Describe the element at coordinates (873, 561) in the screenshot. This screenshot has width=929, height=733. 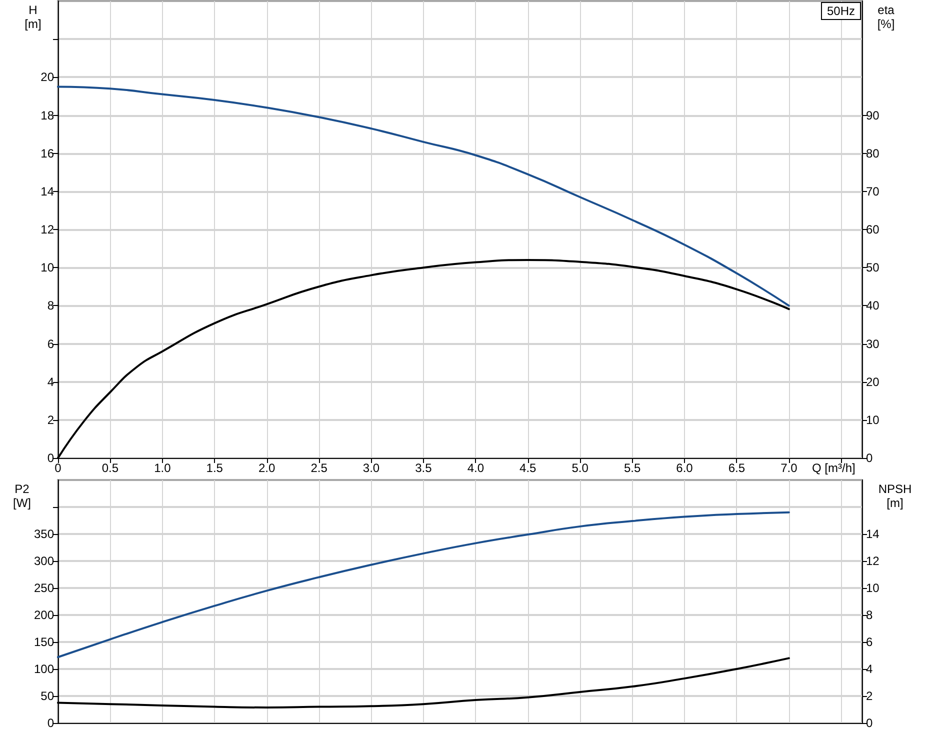
I see `y2-tick-label: 12` at that location.